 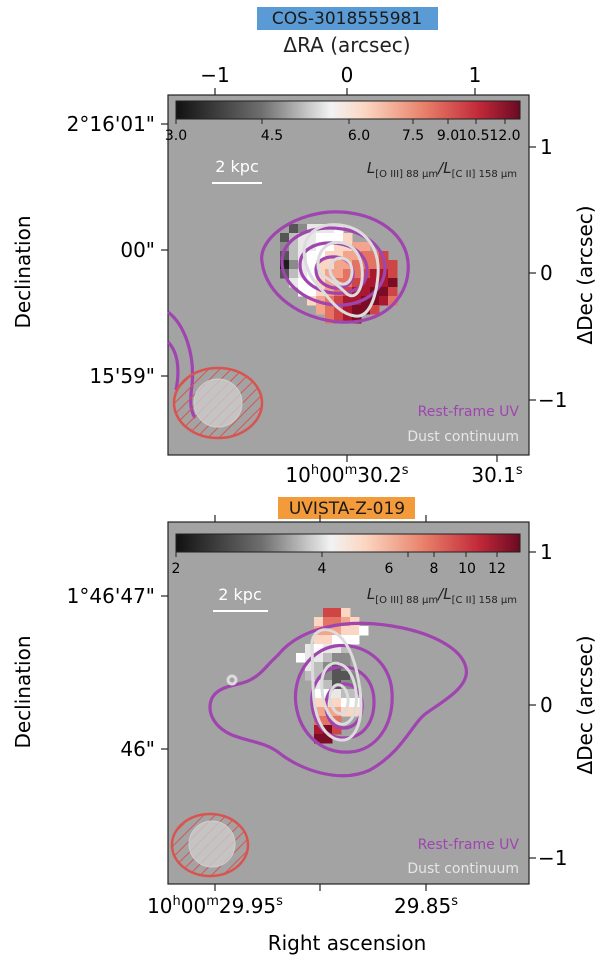 What do you see at coordinates (422, 458) in the screenshot?
I see `bottom-ticks-top` at bounding box center [422, 458].